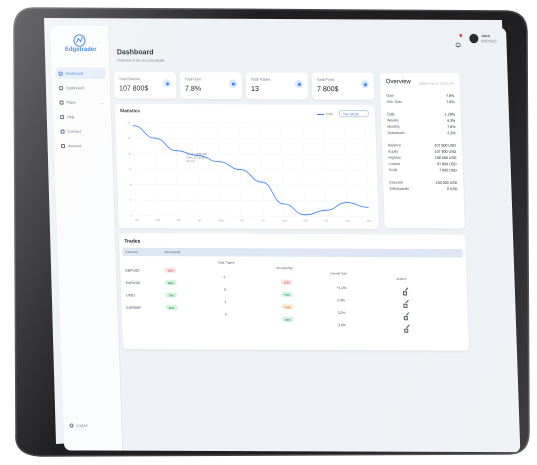  I want to click on x-tick-label: Feb, so click(158, 220).